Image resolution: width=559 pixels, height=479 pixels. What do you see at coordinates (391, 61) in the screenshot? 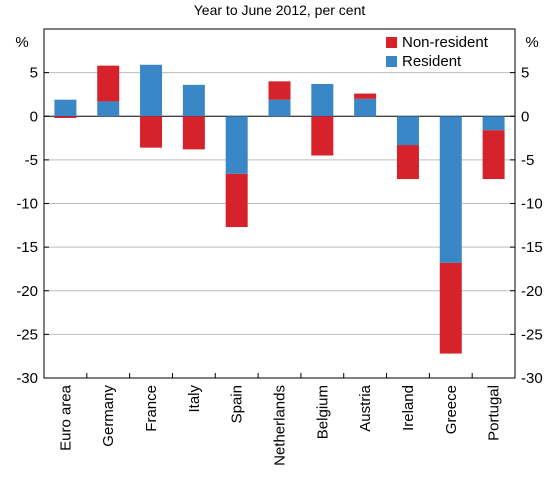
I see `legend-swatch-resident` at bounding box center [391, 61].